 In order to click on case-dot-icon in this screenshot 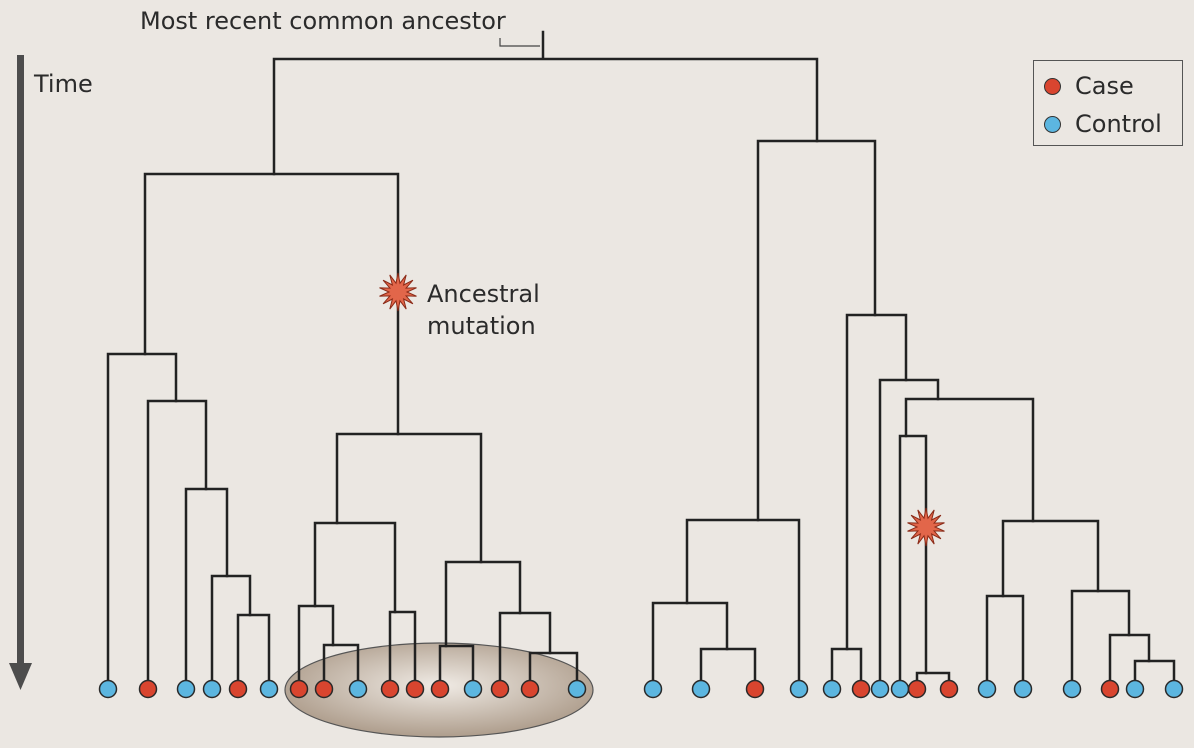, I will do `click(1052, 86)`.